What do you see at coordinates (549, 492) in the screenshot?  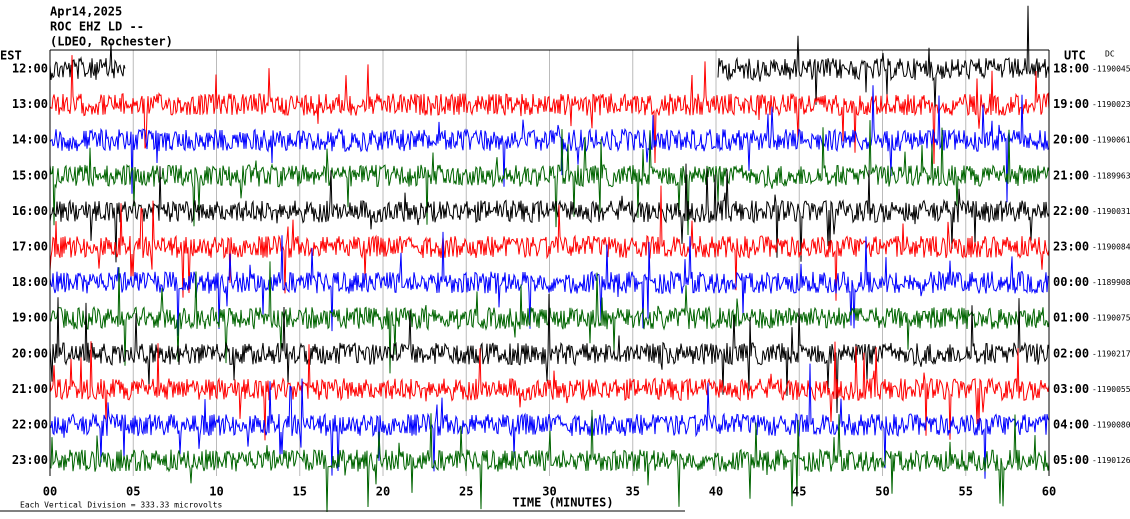 I see `x-tick-label: 30` at bounding box center [549, 492].